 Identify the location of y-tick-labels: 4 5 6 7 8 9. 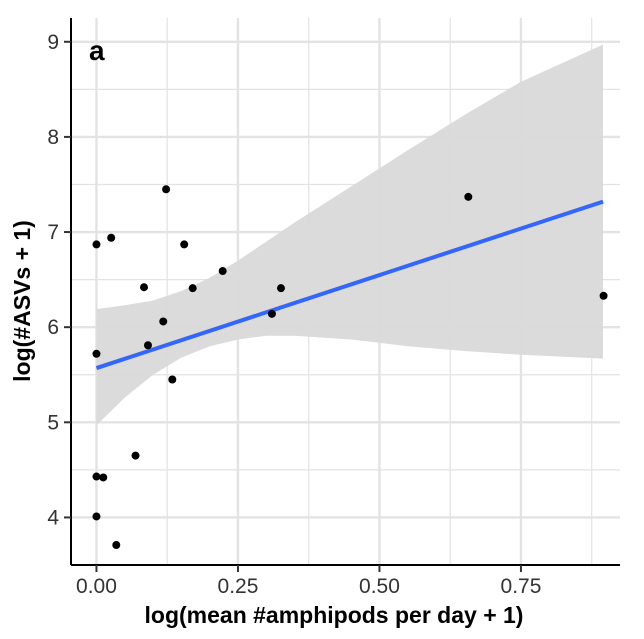
(59, 280).